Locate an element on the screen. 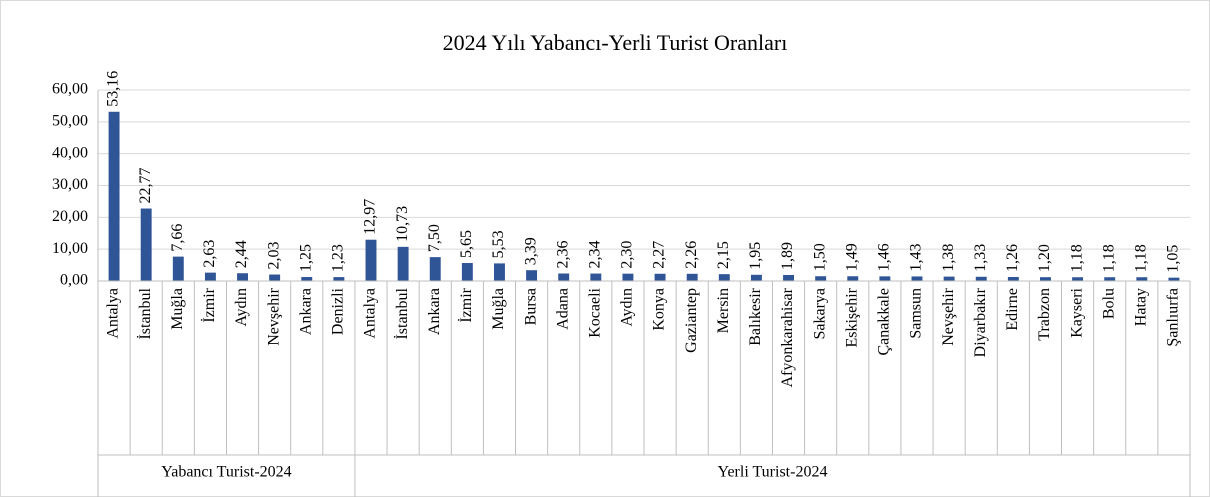 Image resolution: width=1210 pixels, height=497 pixels. x-tick-label: Mersin is located at coordinates (723, 310).